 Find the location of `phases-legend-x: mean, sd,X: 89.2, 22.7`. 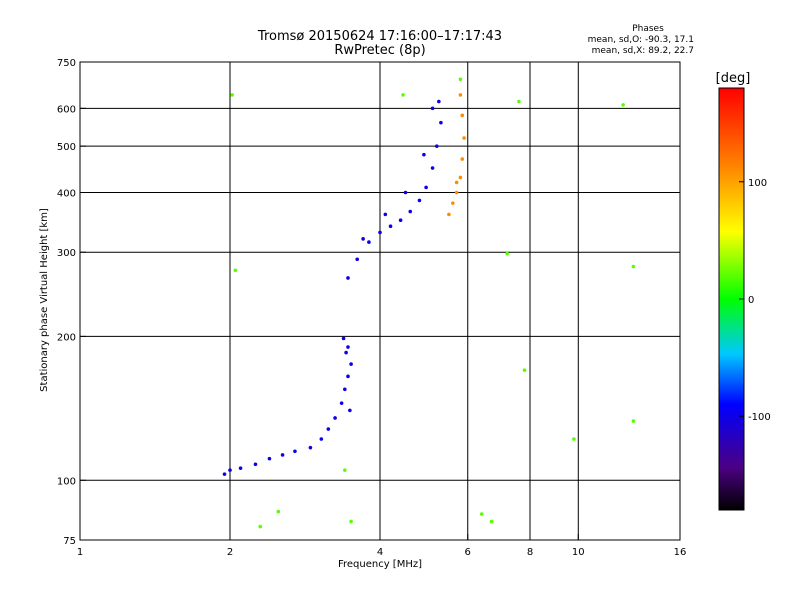

phases-legend-x: mean, sd,X: 89.2, 22.7 is located at coordinates (643, 51).